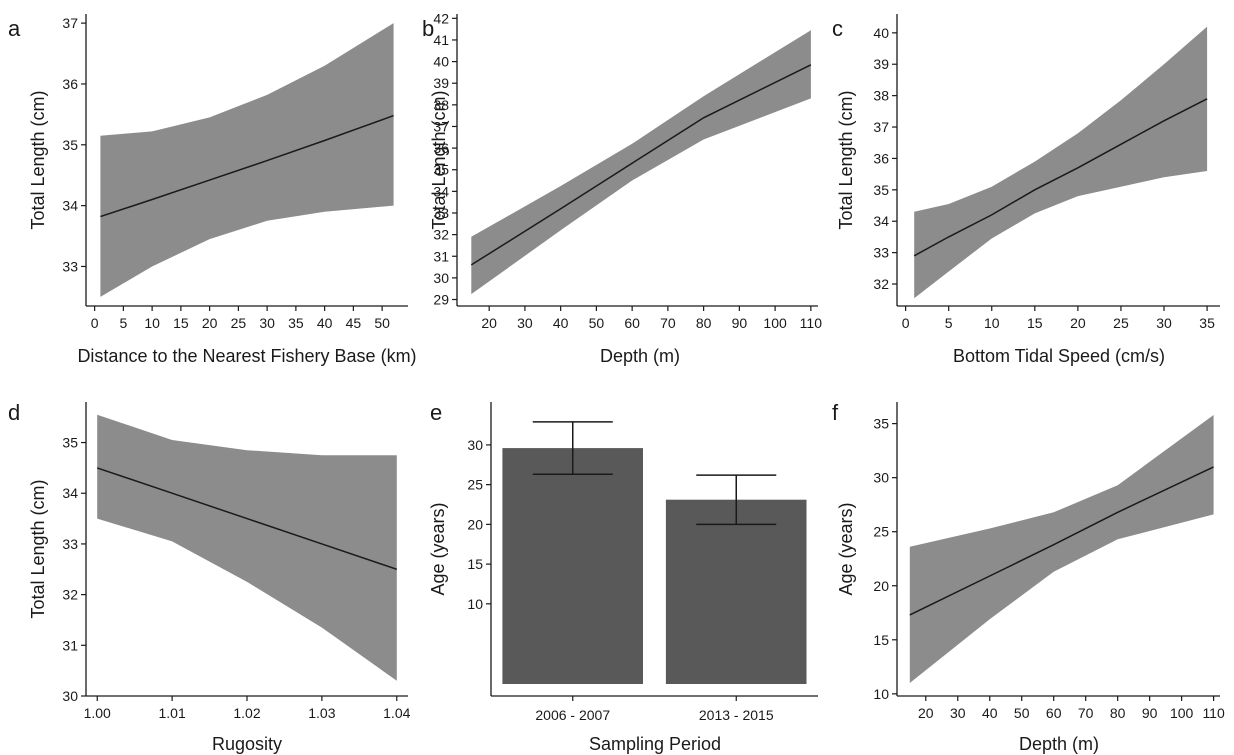  Describe the element at coordinates (428, 28) in the screenshot. I see `panel-letter-b: b` at that location.